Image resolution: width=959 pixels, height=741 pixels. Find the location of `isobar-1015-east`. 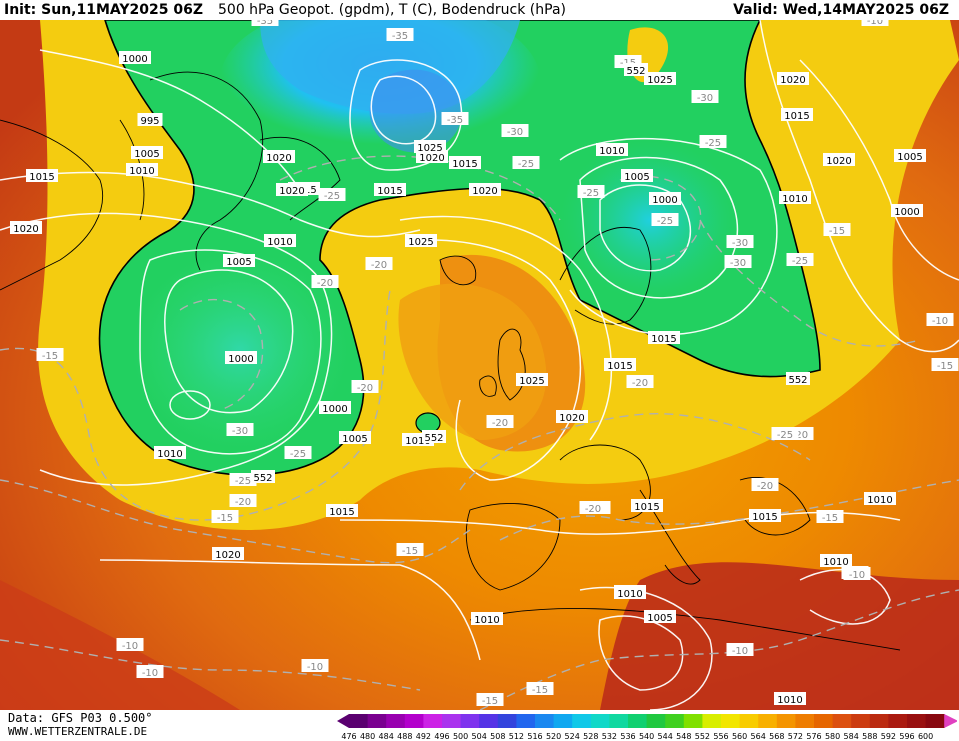

isobar-1015-east is located at coordinates (859, 186).